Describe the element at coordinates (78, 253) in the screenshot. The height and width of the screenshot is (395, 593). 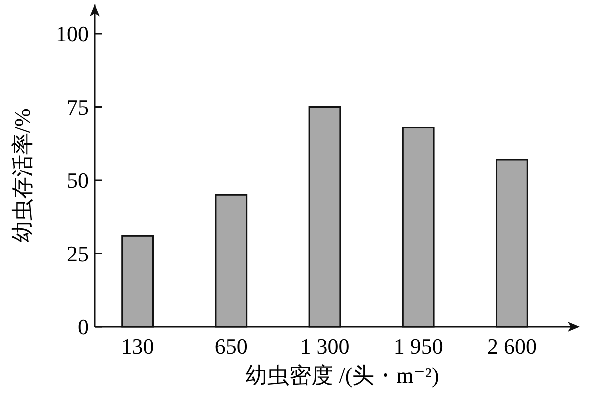
I see `y-tick-label: 25` at that location.